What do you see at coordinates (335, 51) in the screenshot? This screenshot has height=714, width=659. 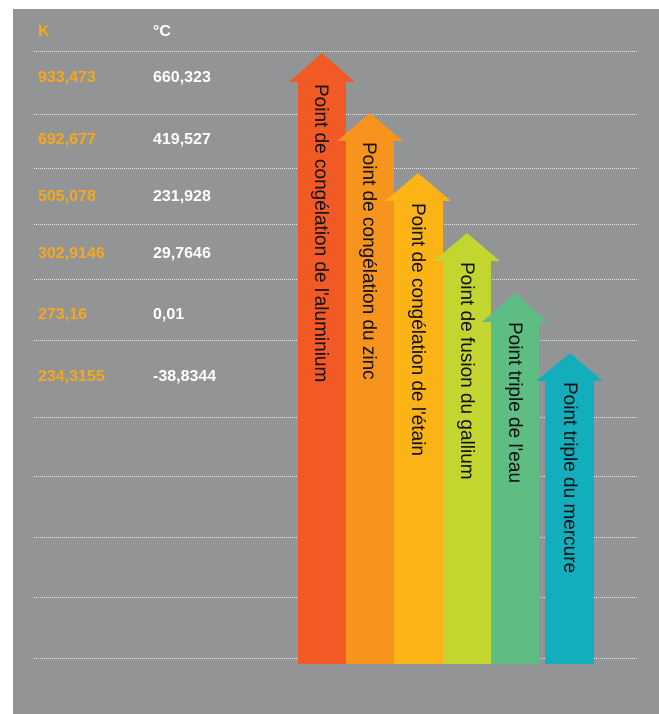 I see `separator-line` at bounding box center [335, 51].